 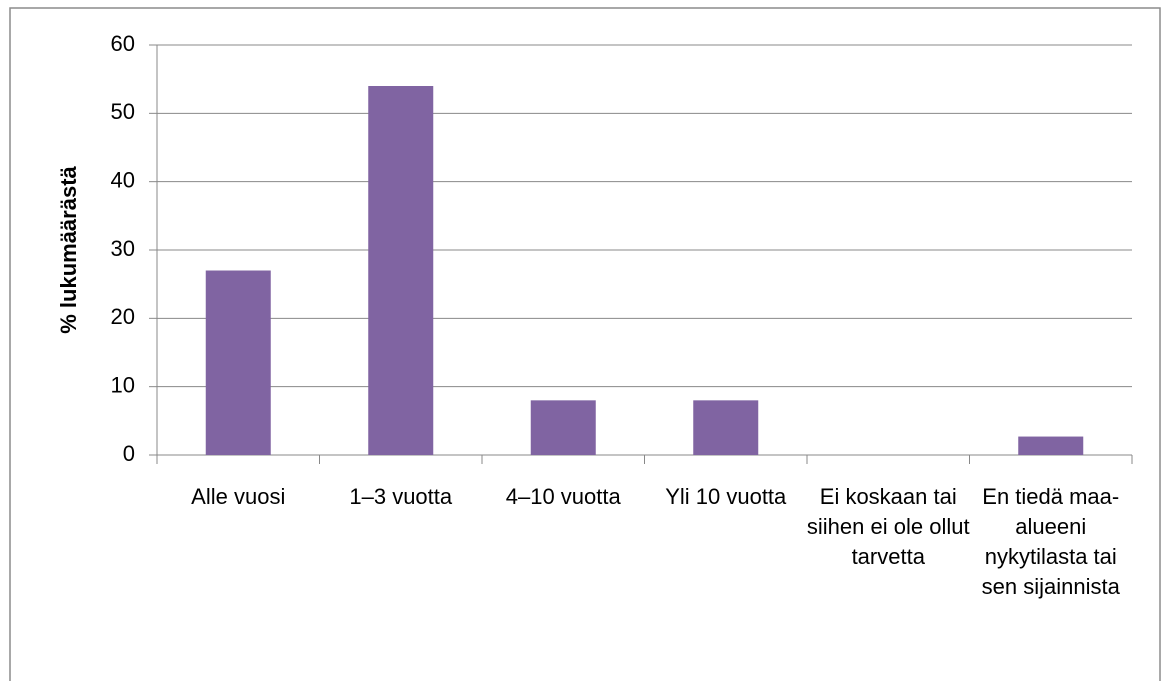 What do you see at coordinates (123, 248) in the screenshot?
I see `y-tick-label: 30` at bounding box center [123, 248].